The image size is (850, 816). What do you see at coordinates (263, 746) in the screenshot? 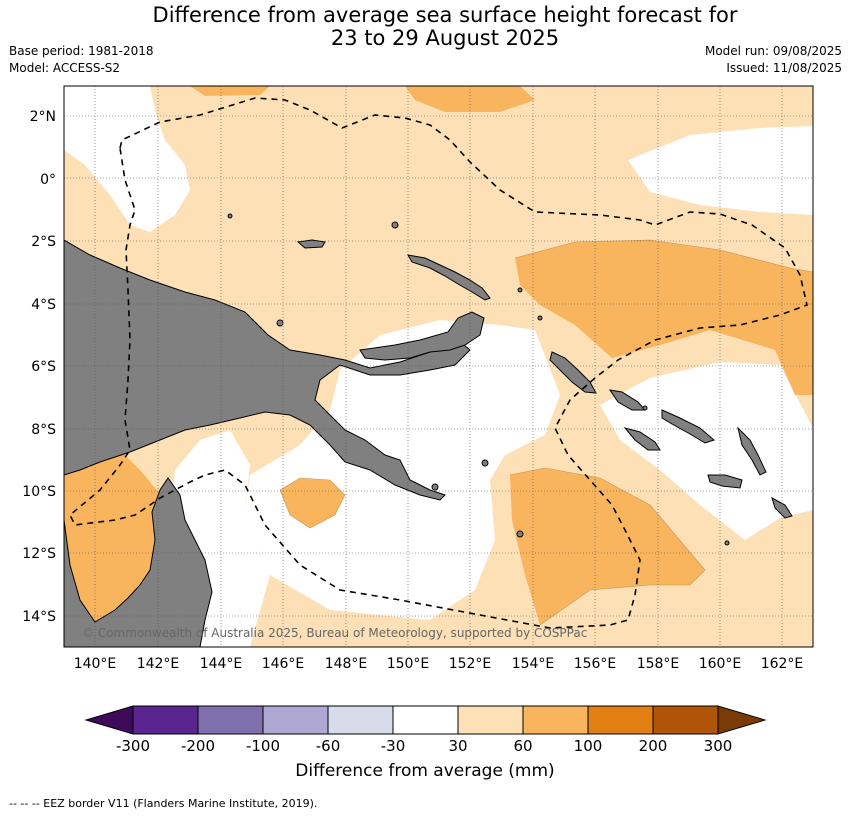
I see `colorbar-tick: -100` at bounding box center [263, 746].